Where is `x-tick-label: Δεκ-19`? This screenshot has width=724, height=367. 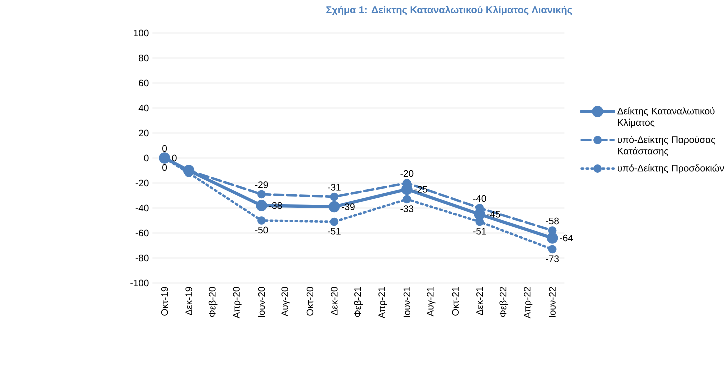
x-tick-label: Δεκ-19 is located at coordinates (189, 301).